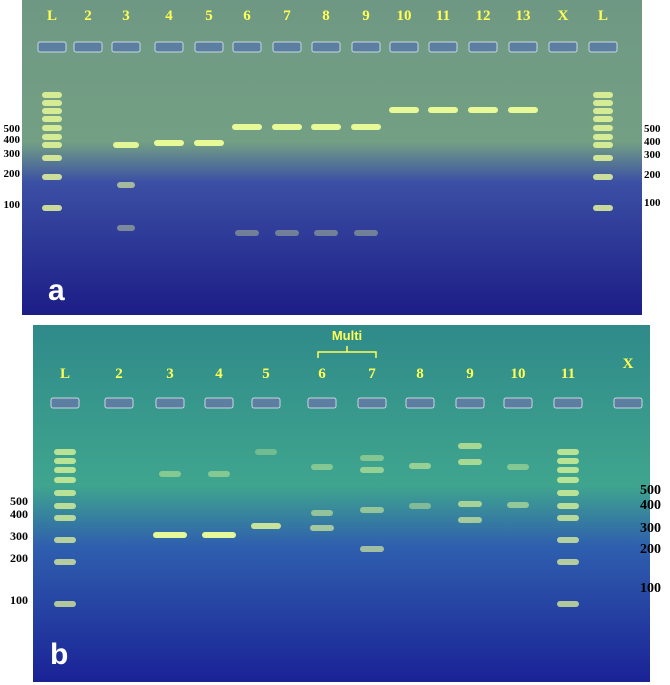 This screenshot has height=685, width=670. What do you see at coordinates (59, 654) in the screenshot?
I see `panel-letter: b` at bounding box center [59, 654].